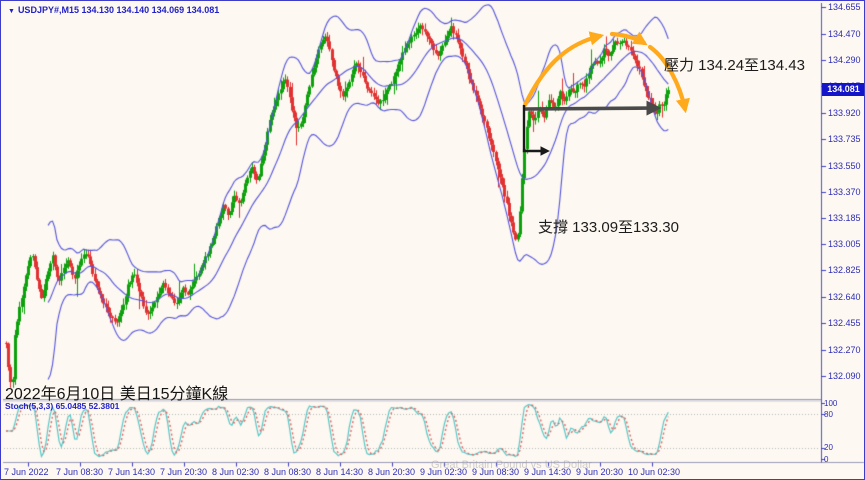  What do you see at coordinates (11, 11) in the screenshot?
I see `dropdown-icon: ▼` at bounding box center [11, 11].